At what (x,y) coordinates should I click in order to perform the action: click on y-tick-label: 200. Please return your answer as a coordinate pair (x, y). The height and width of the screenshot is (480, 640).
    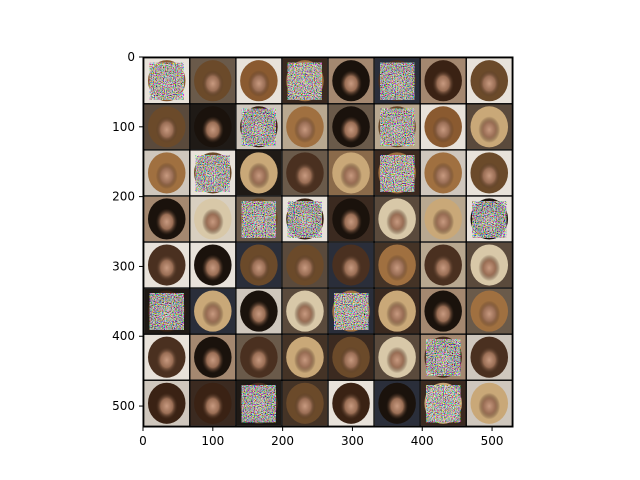
    Looking at the image, I should click on (123, 197).